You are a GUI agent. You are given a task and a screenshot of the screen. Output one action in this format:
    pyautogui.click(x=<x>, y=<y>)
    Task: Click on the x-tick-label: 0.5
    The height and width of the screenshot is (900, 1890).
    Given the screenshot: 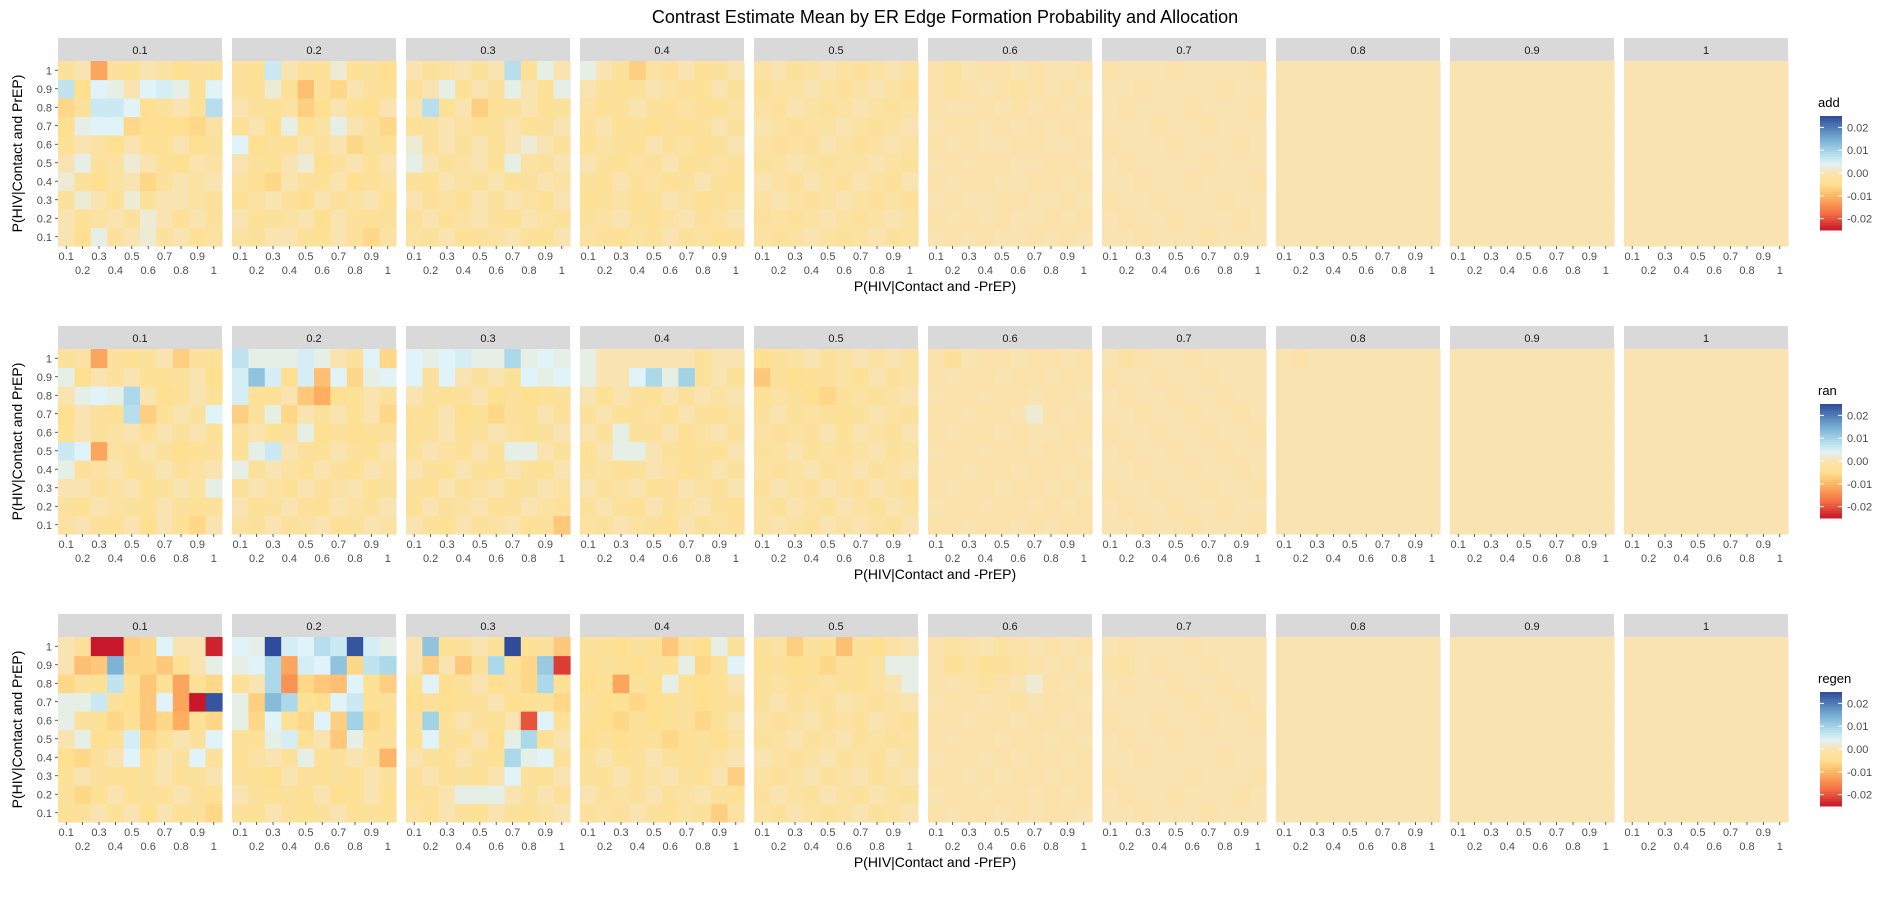 What is the action you would take?
    pyautogui.click(x=653, y=257)
    